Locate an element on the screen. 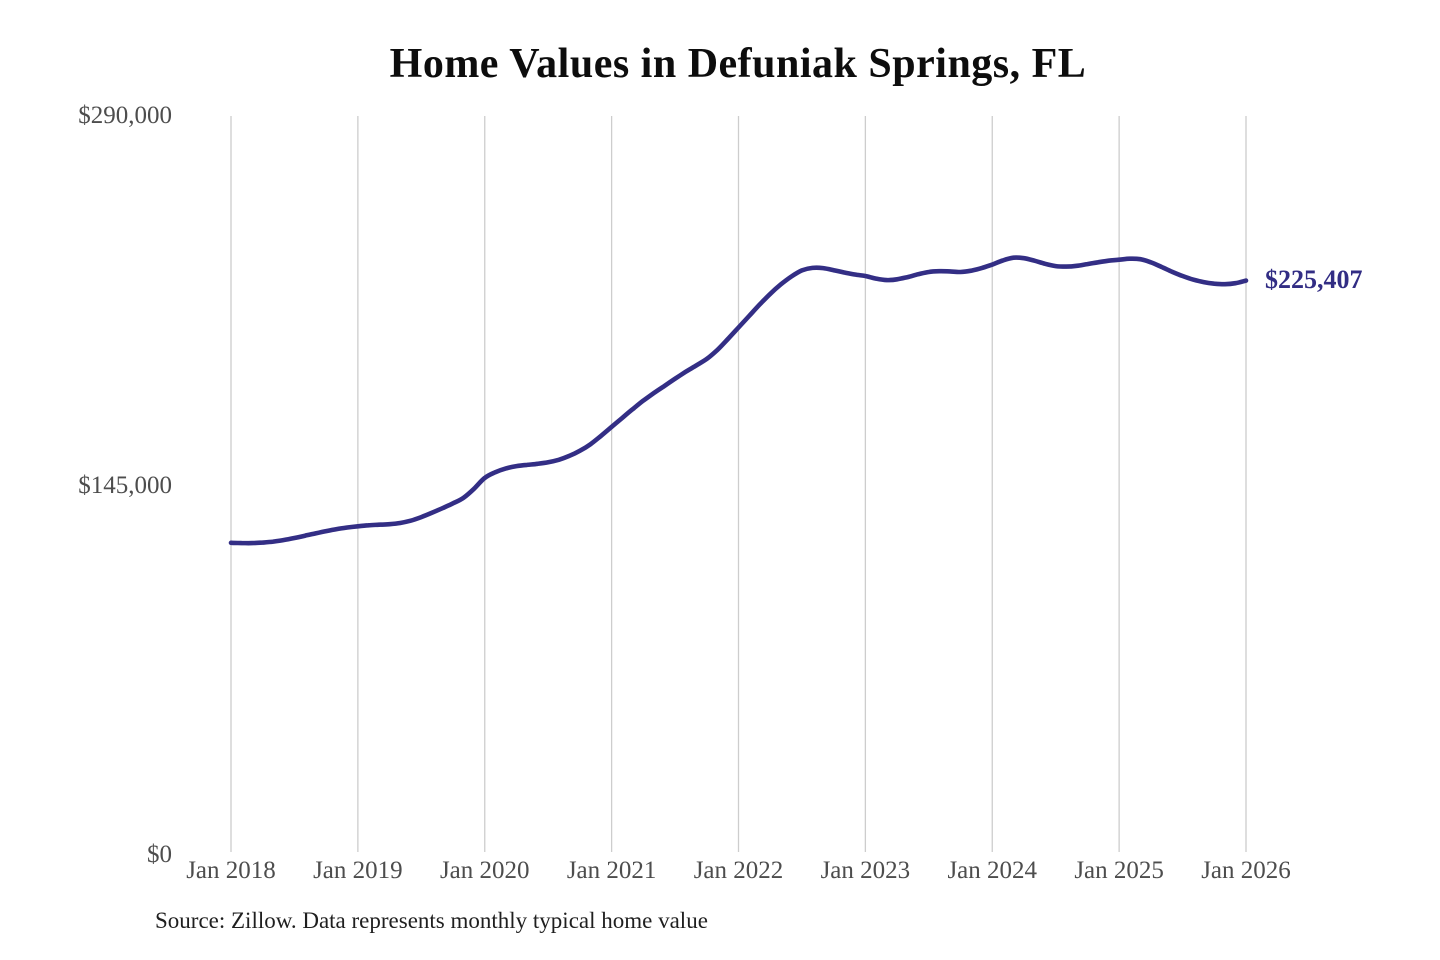  y-axis-tick-label: $0 is located at coordinates (159, 854).